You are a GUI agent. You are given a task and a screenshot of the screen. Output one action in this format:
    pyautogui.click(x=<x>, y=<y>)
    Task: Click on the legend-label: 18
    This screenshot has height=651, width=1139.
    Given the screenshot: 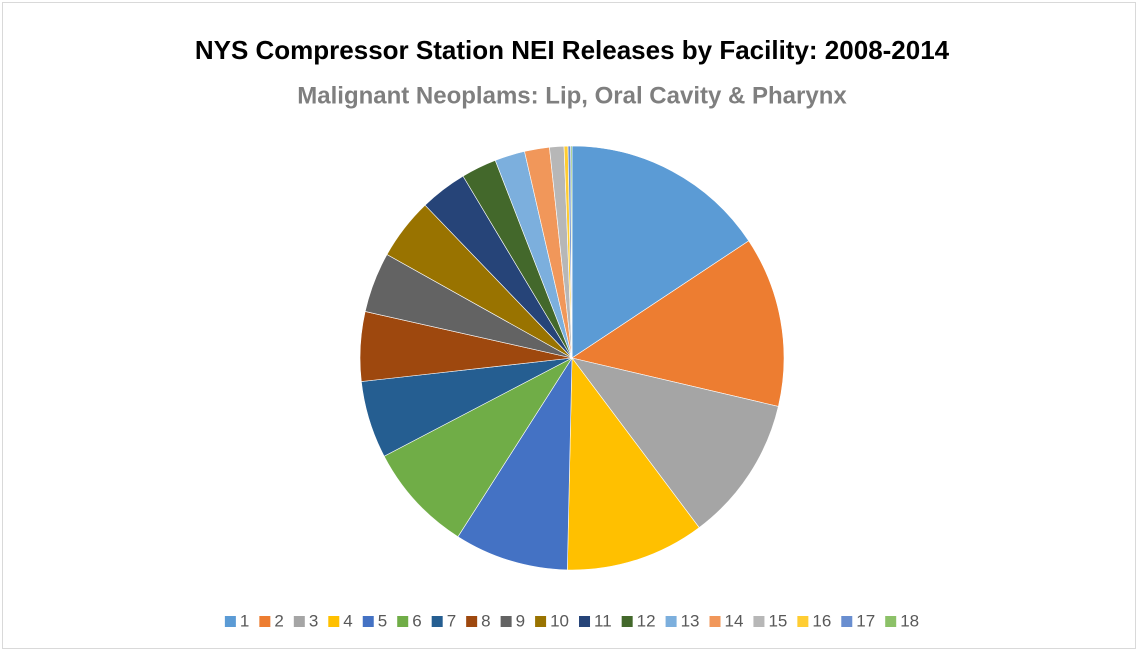 What is the action you would take?
    pyautogui.click(x=909, y=620)
    